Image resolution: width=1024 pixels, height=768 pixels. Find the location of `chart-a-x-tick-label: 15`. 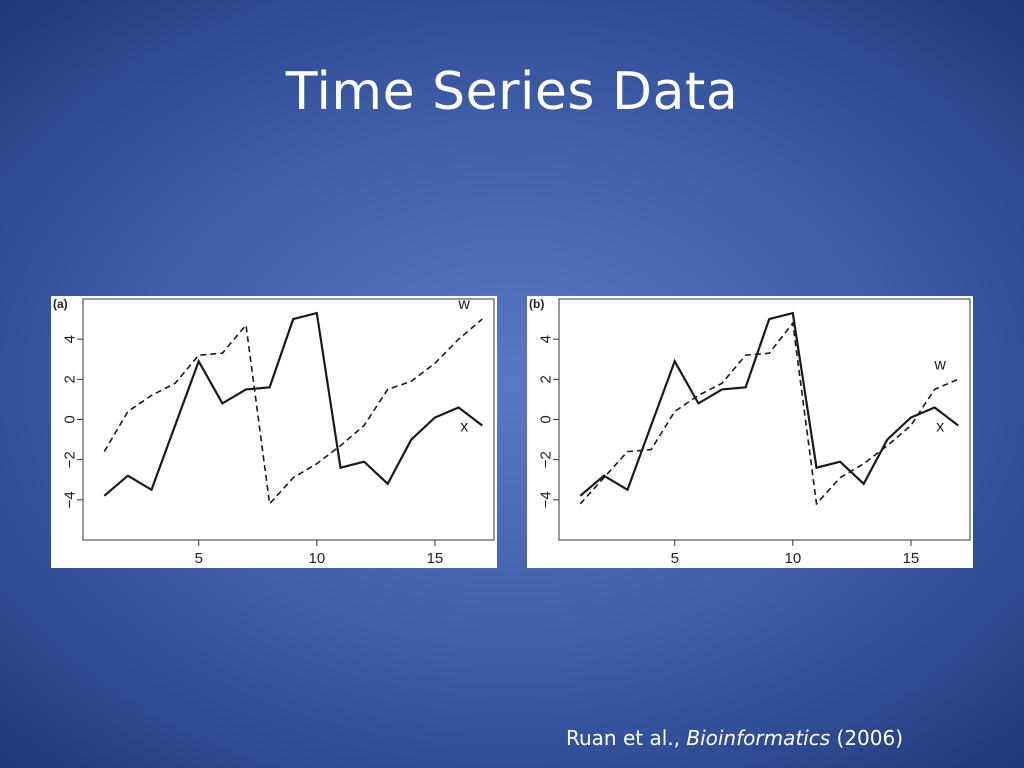

chart-a-x-tick-label: 15 is located at coordinates (435, 558).